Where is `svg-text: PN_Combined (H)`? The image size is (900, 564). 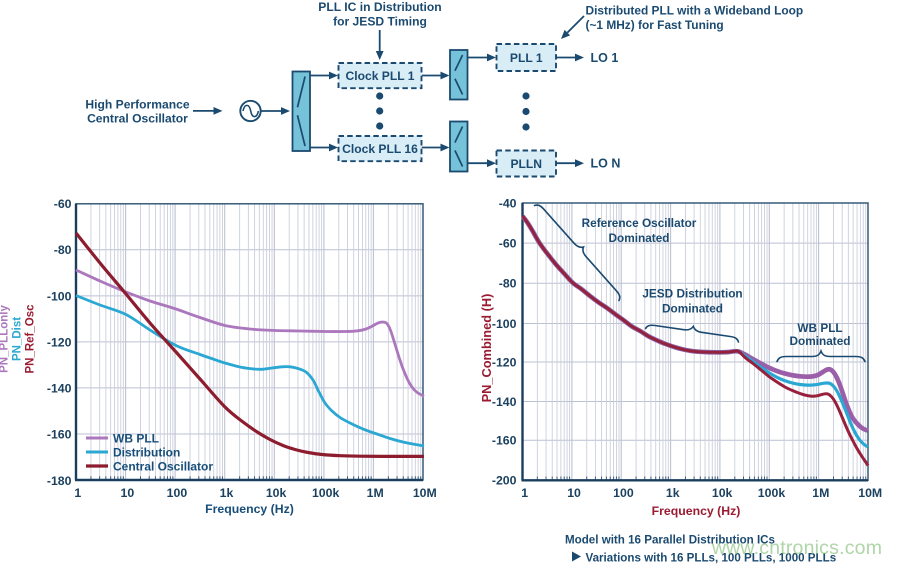 svg-text: PN_Combined (H) is located at coordinates (486, 348).